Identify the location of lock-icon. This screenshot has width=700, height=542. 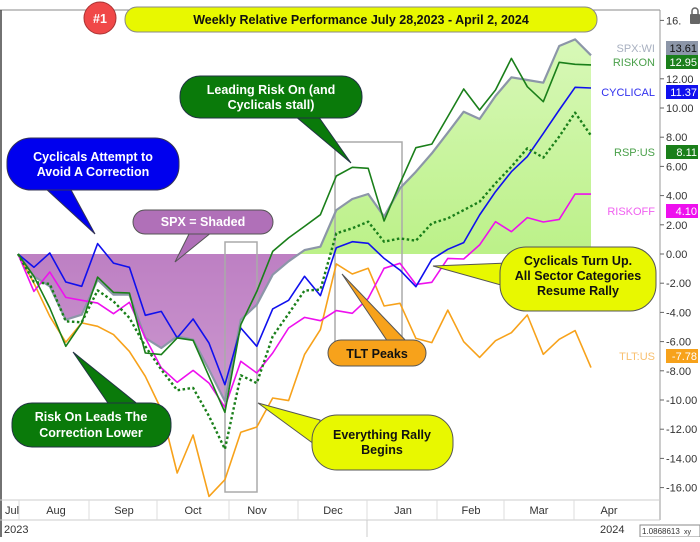
(695, 15).